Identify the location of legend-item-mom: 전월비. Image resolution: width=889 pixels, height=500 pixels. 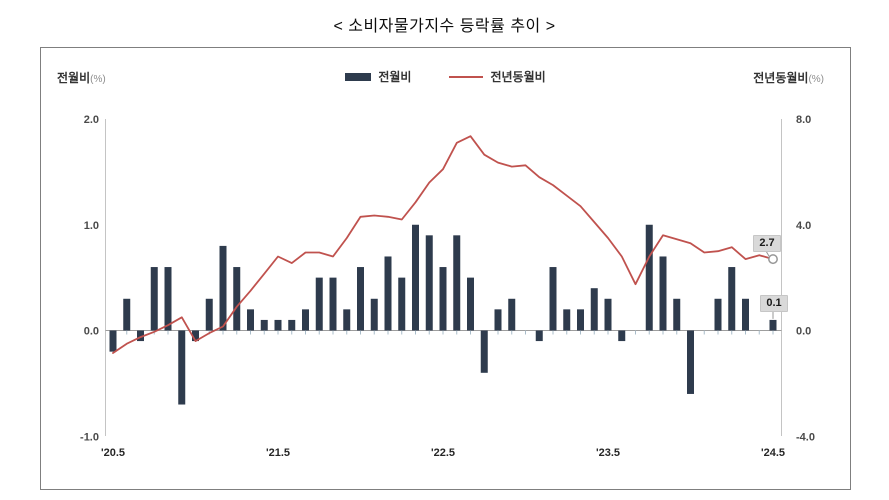
(378, 76).